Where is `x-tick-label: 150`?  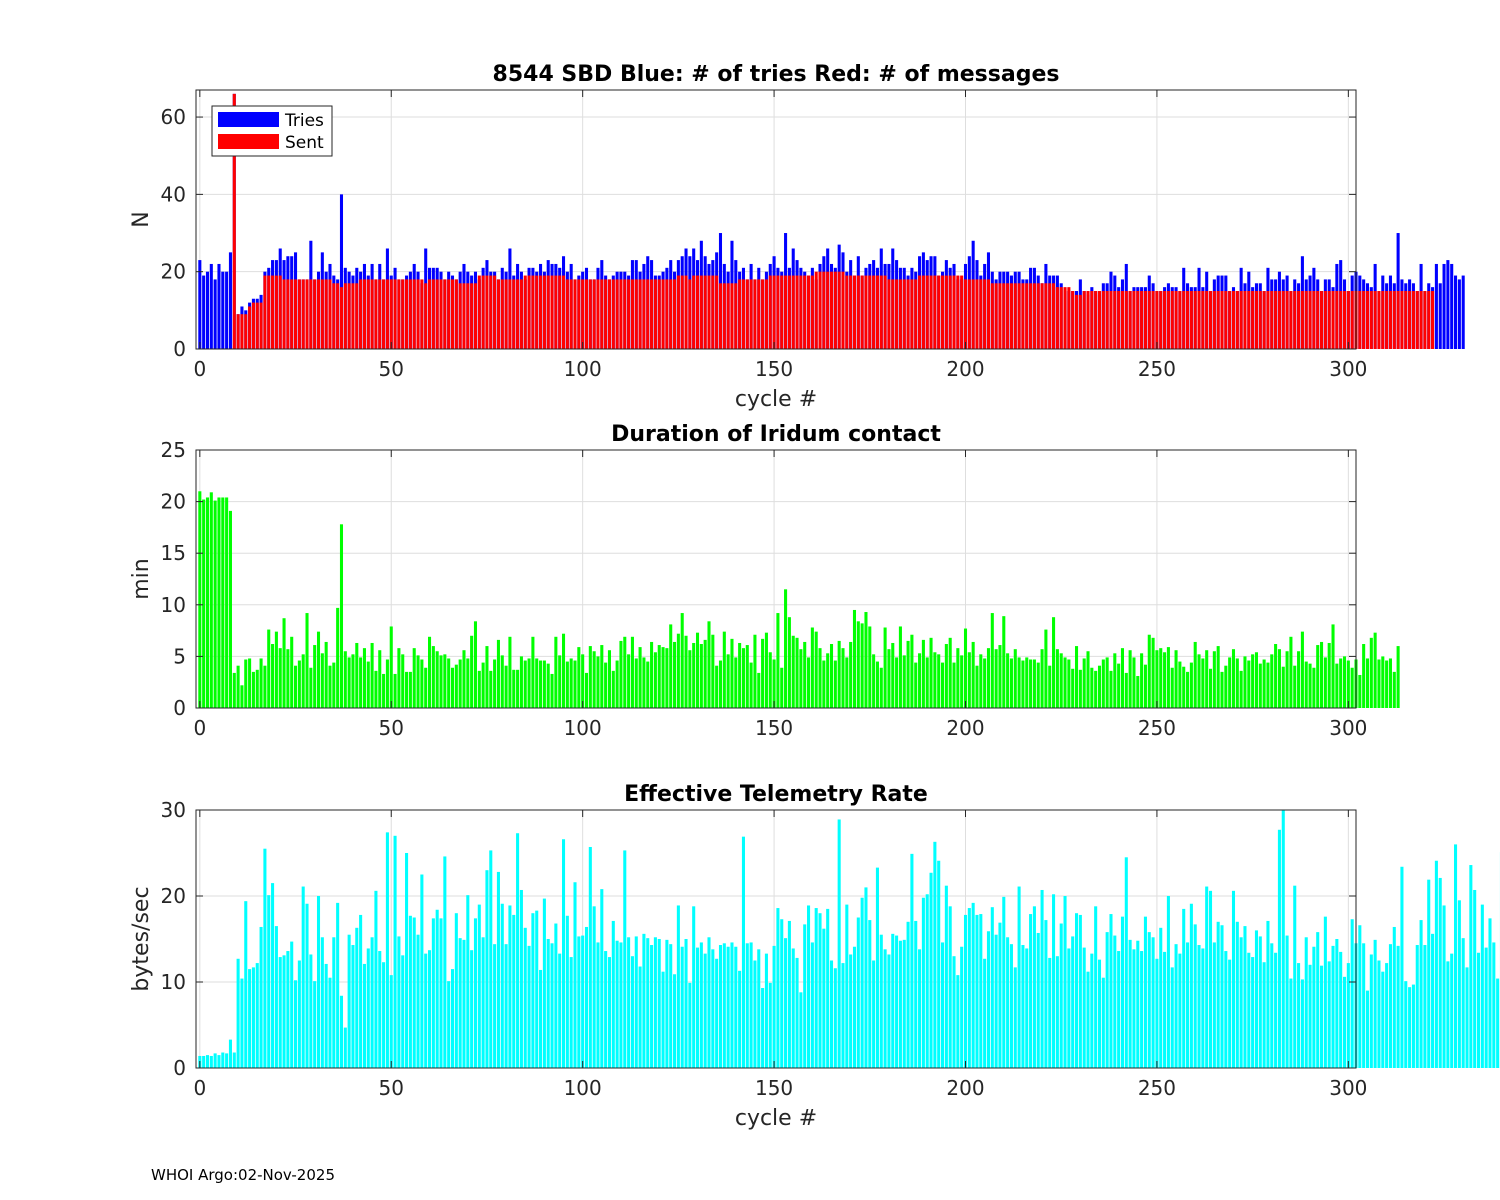
x-tick-label: 150 is located at coordinates (774, 369).